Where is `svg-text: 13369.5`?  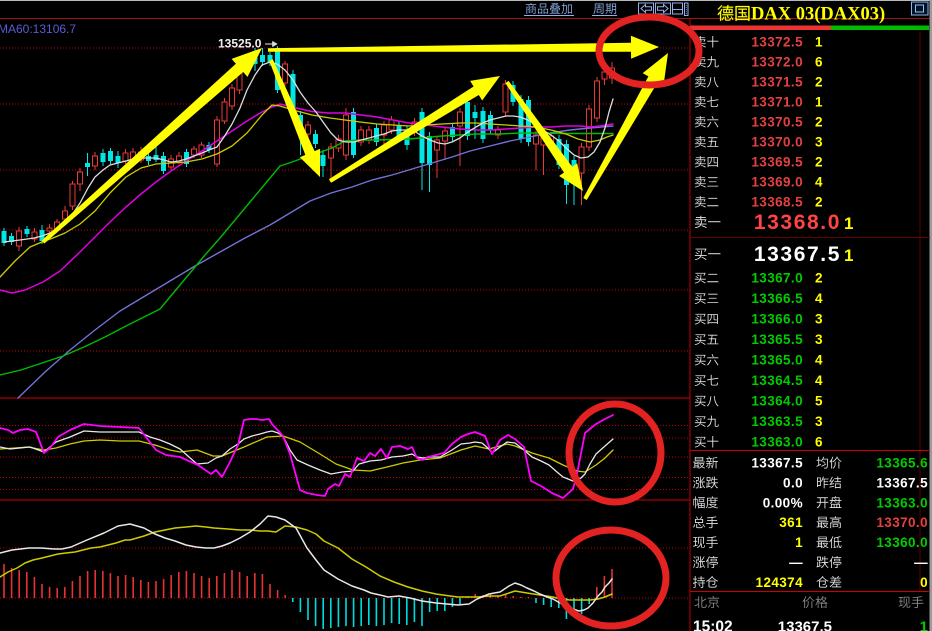 svg-text: 13369.5 is located at coordinates (777, 162).